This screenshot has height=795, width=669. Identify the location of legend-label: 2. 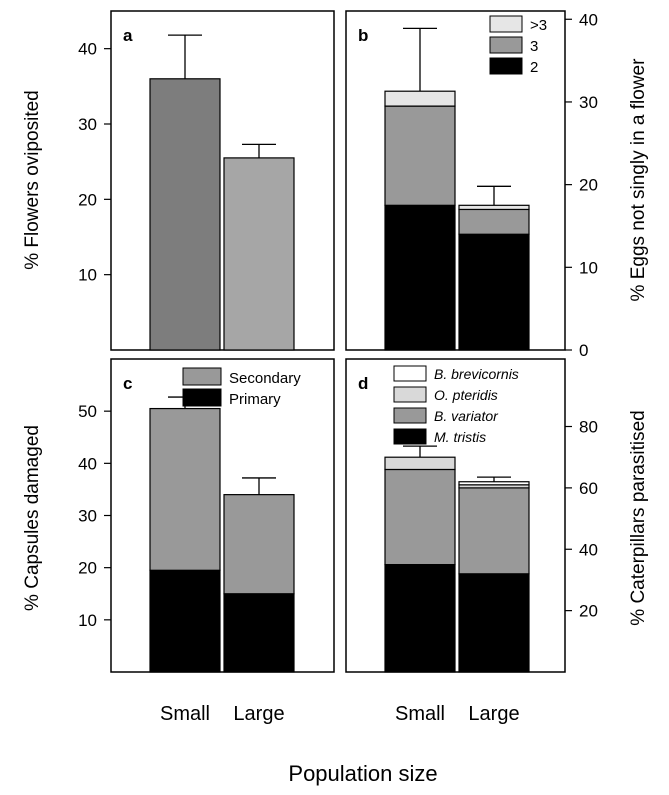
(534, 67).